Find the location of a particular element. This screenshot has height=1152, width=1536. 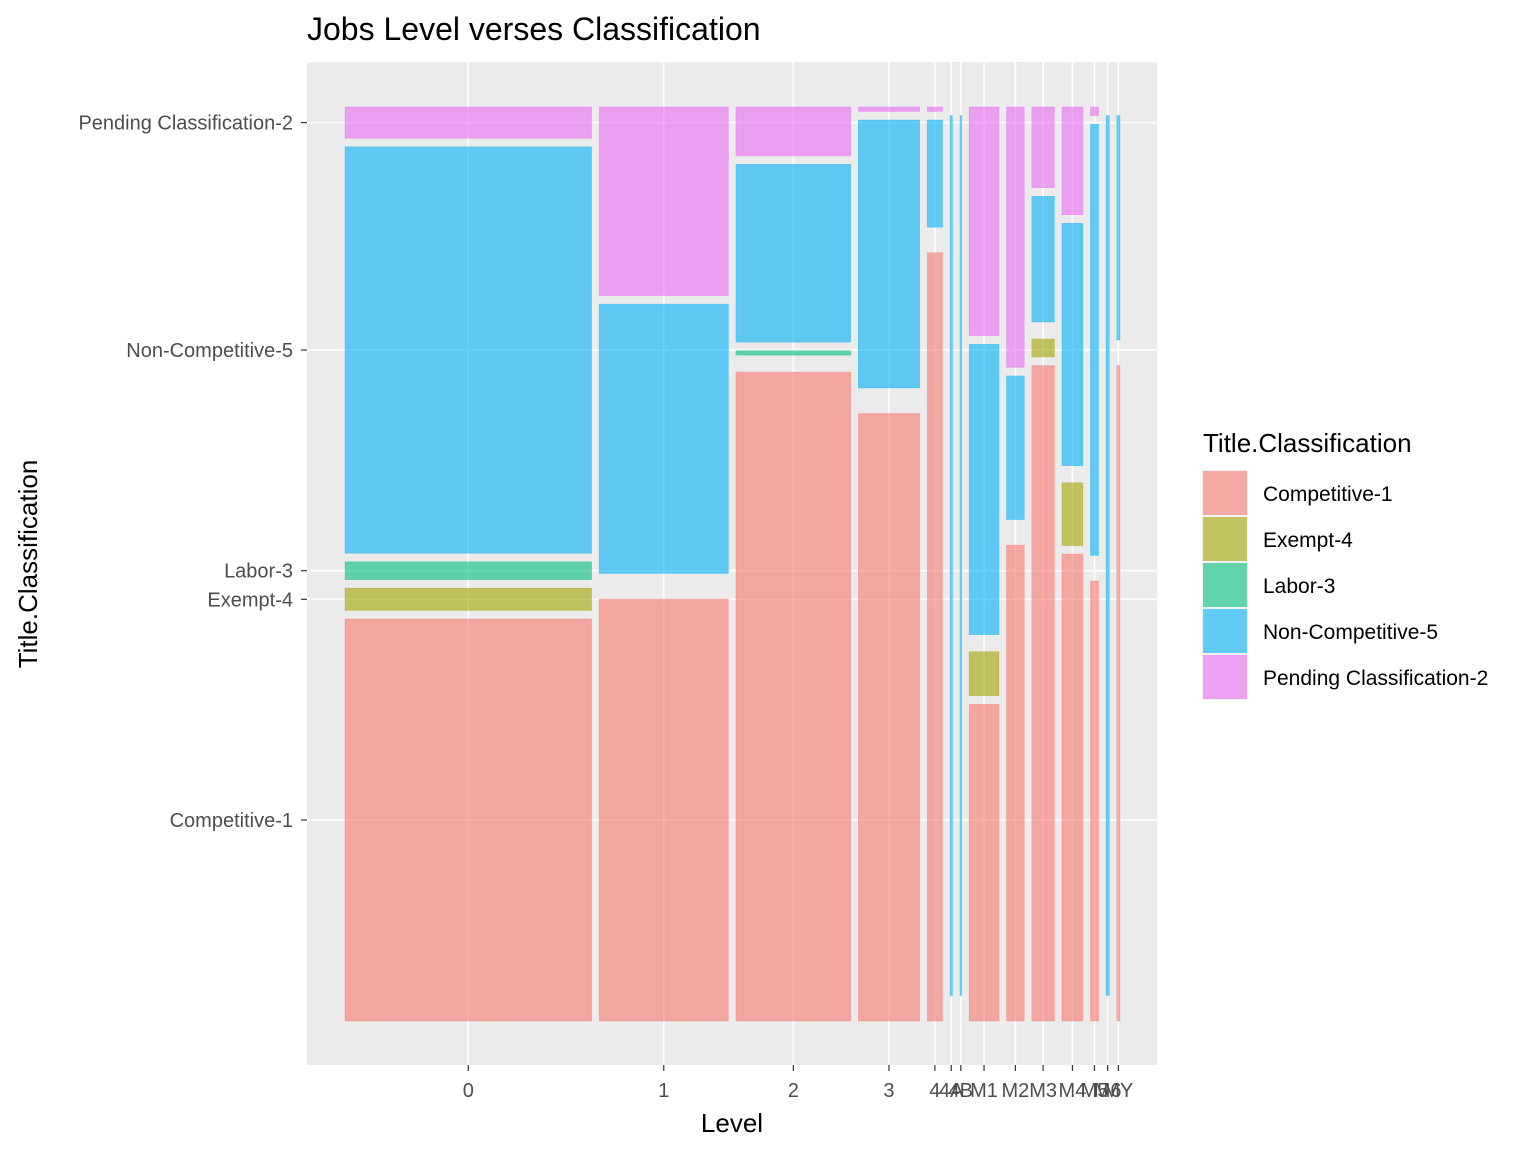

legend-label: Non-Competitive-5 is located at coordinates (1350, 632).